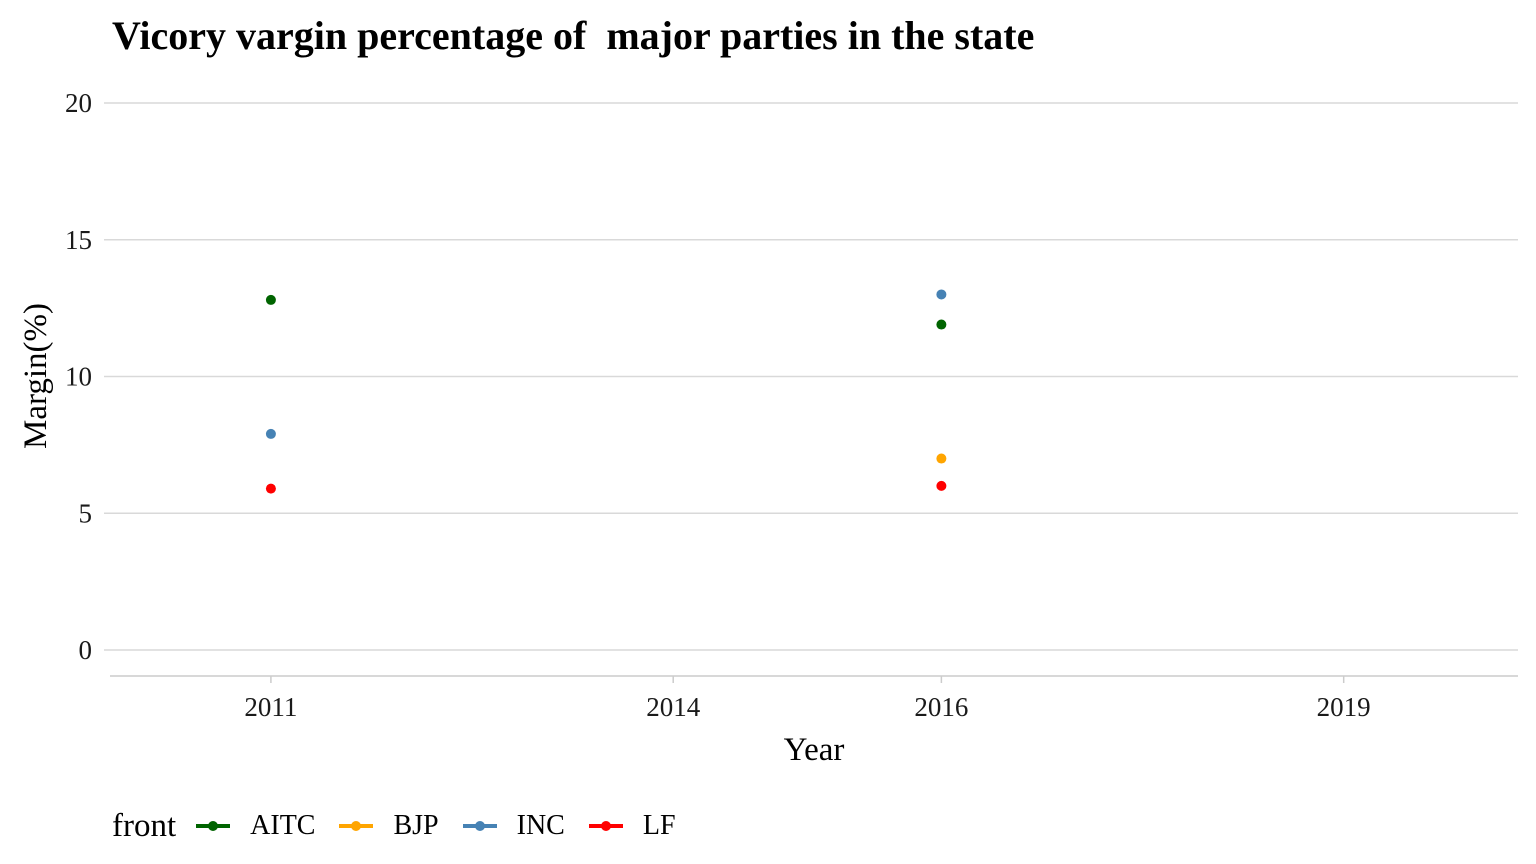 Image resolution: width=1536 pixels, height=864 pixels. What do you see at coordinates (270, 488) in the screenshot?
I see `point-lf-2011` at bounding box center [270, 488].